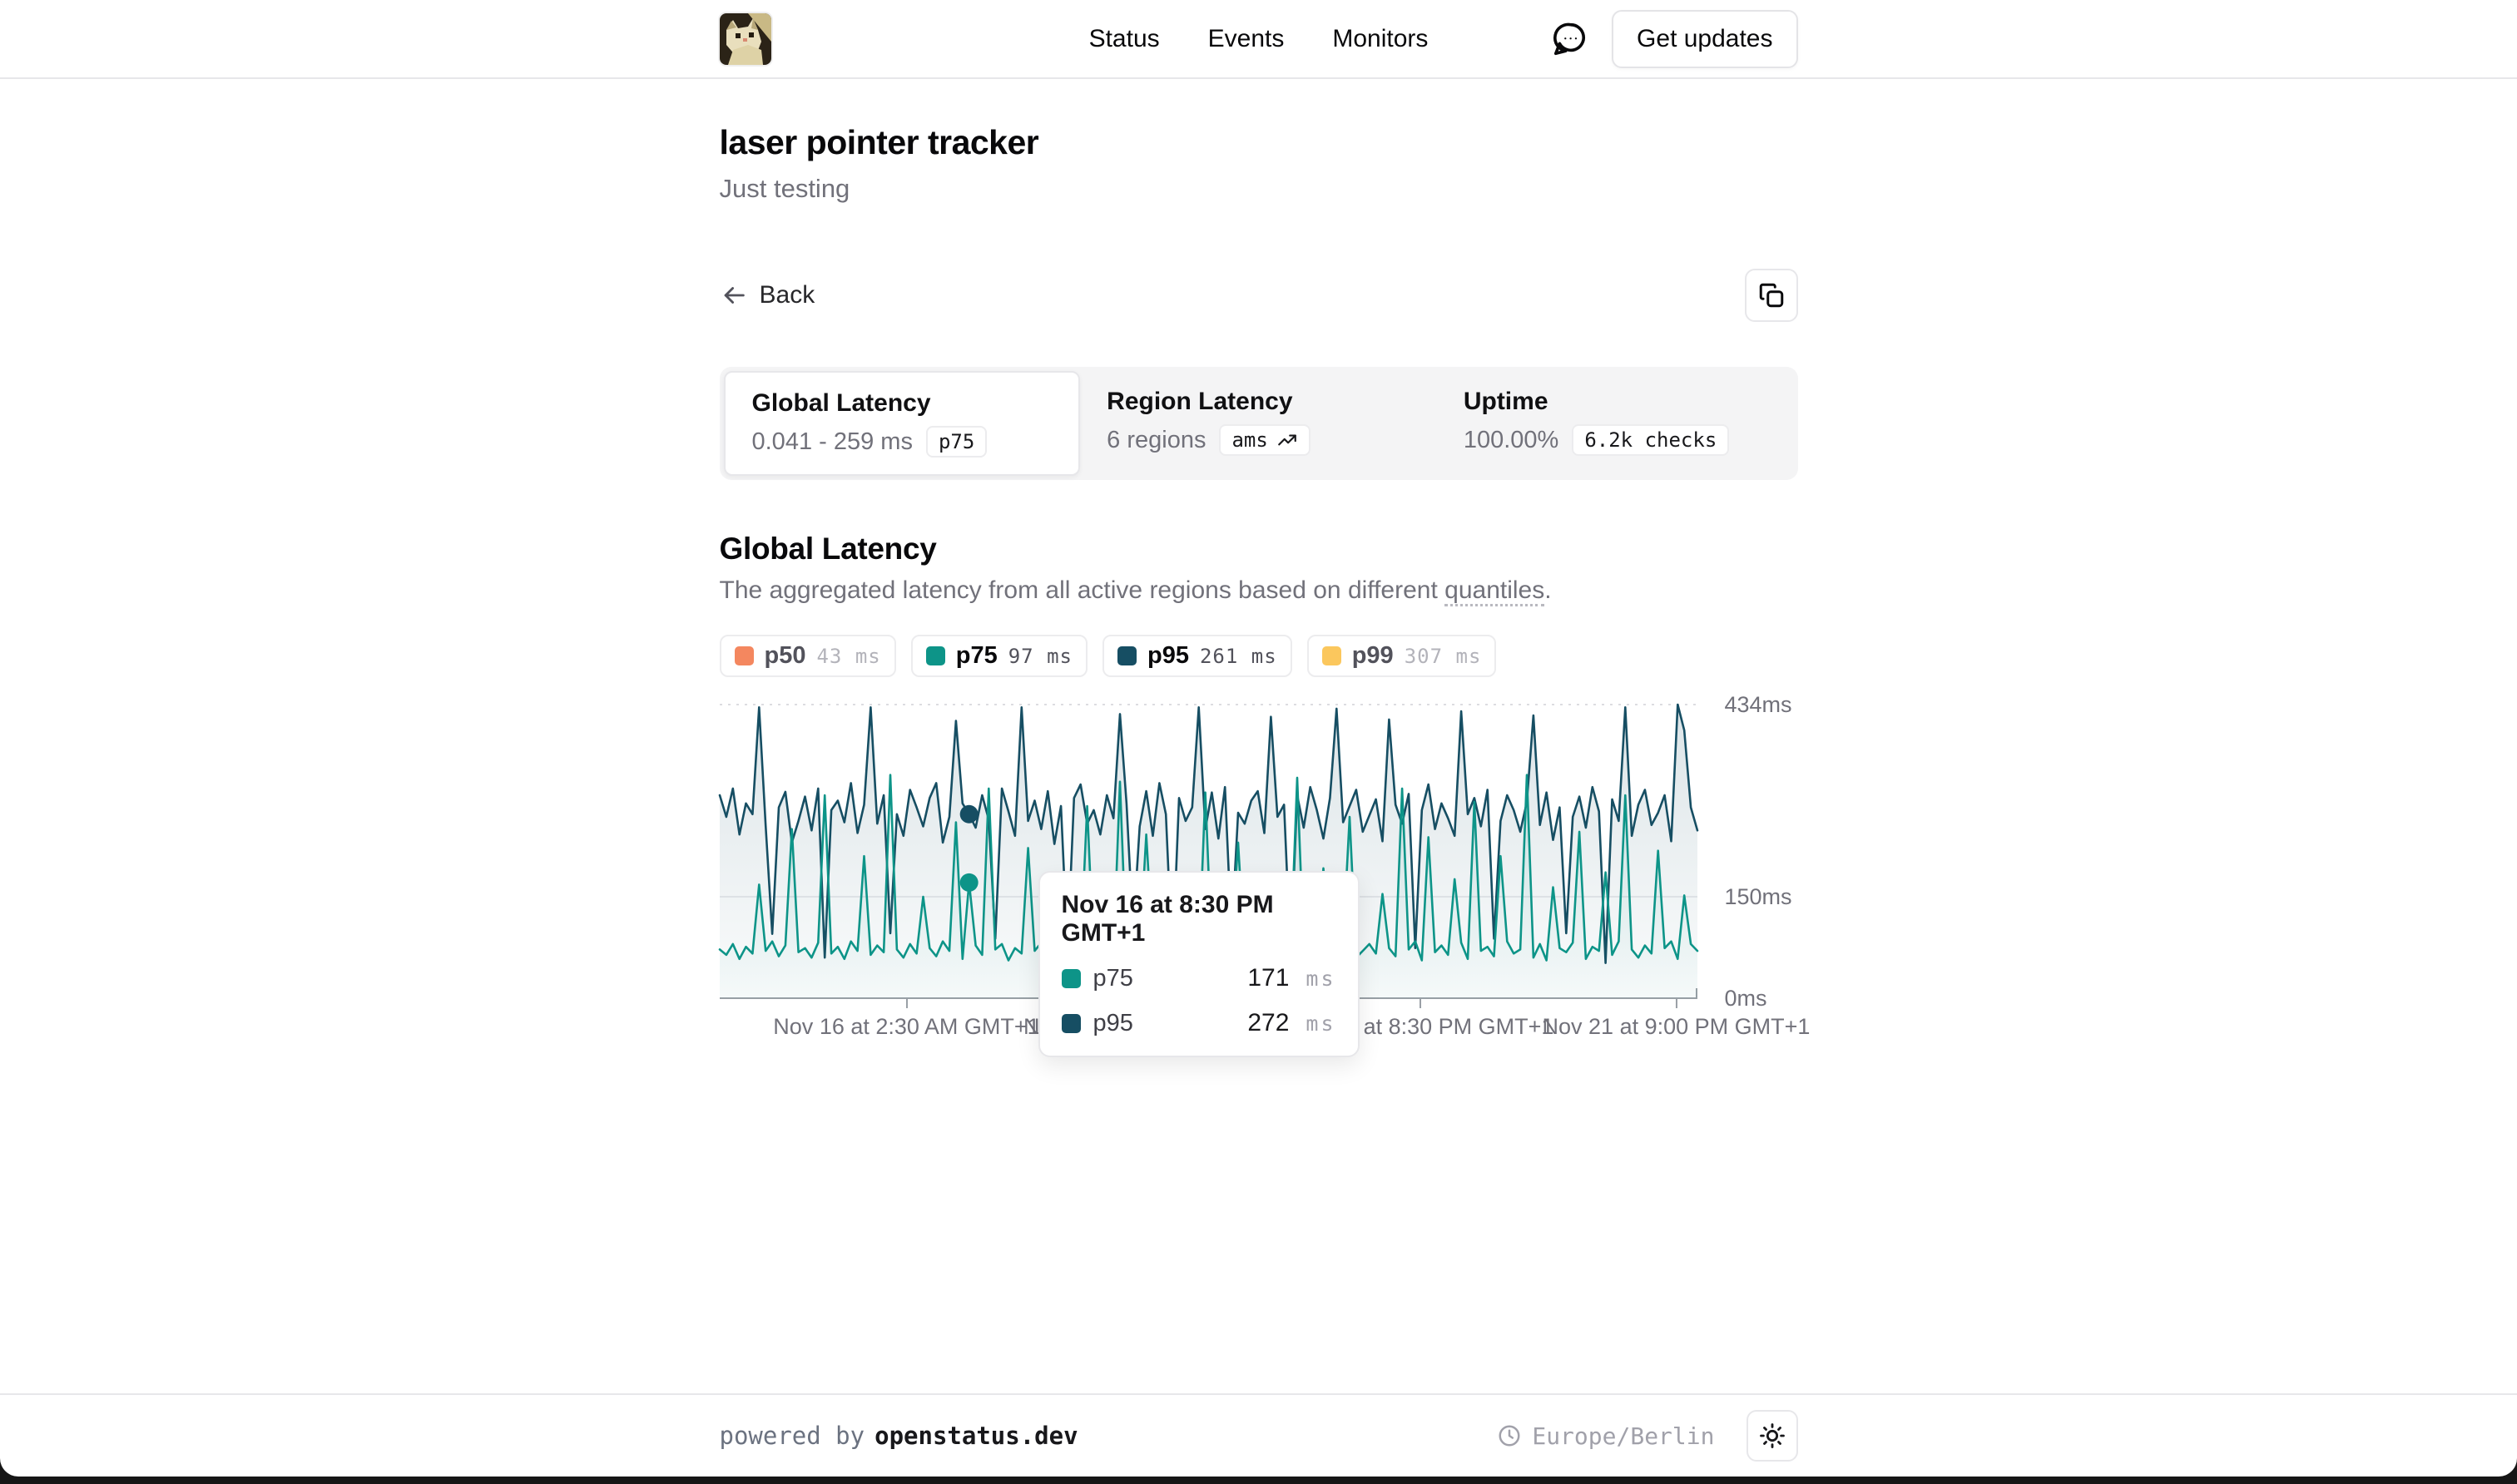 The height and width of the screenshot is (1484, 2517). I want to click on powered-by: powered by openstatus.dev, so click(898, 1436).